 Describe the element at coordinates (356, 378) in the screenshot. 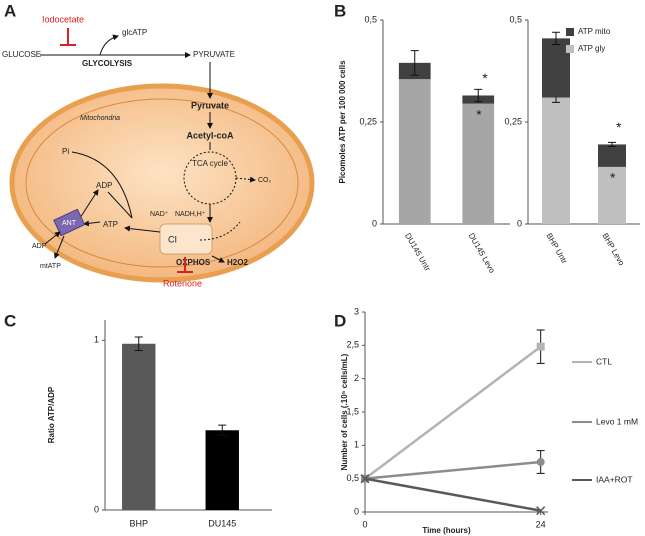

I see `y-tick-label: 2` at that location.